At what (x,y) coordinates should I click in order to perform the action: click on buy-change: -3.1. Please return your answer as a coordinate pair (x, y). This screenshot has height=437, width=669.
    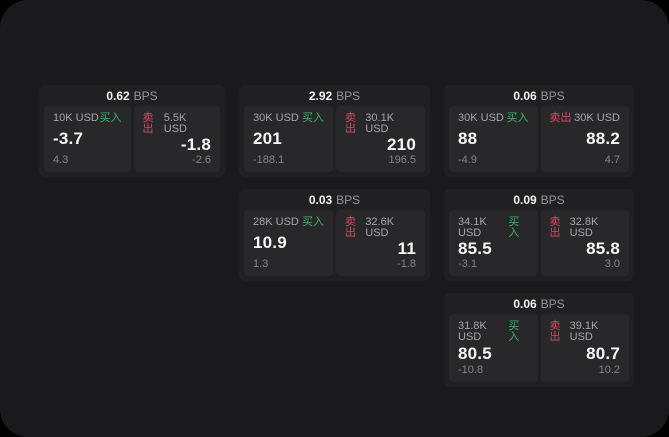
    Looking at the image, I should click on (467, 264).